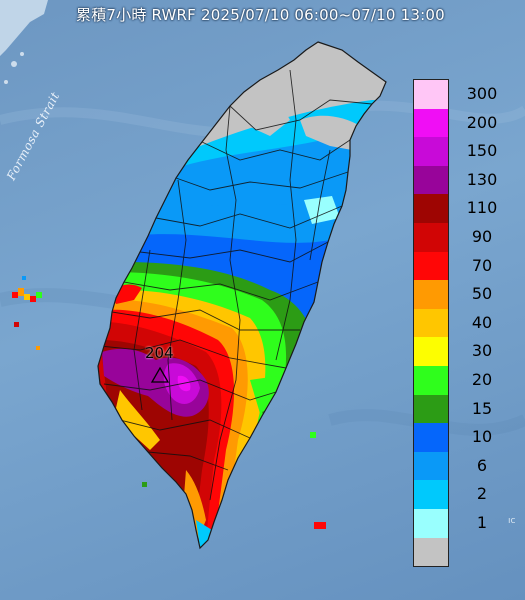 The width and height of the screenshot is (525, 600). What do you see at coordinates (482, 465) in the screenshot?
I see `legend-label: 6` at bounding box center [482, 465].